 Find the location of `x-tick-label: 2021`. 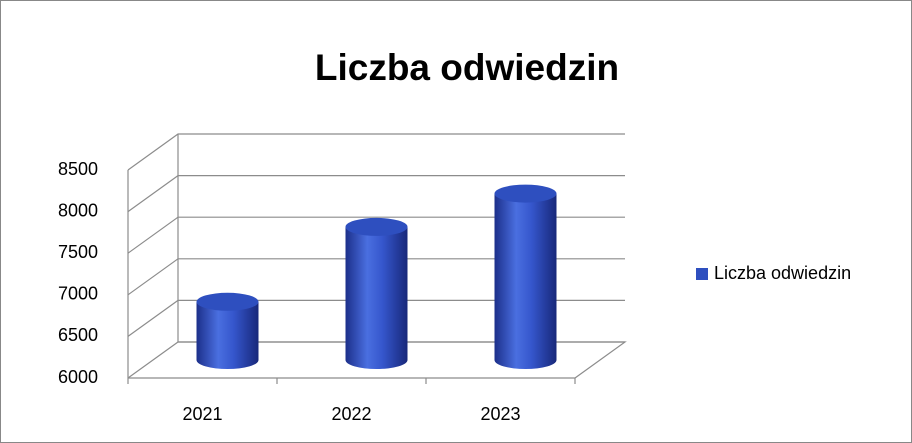

x-tick-label: 2021 is located at coordinates (202, 414).